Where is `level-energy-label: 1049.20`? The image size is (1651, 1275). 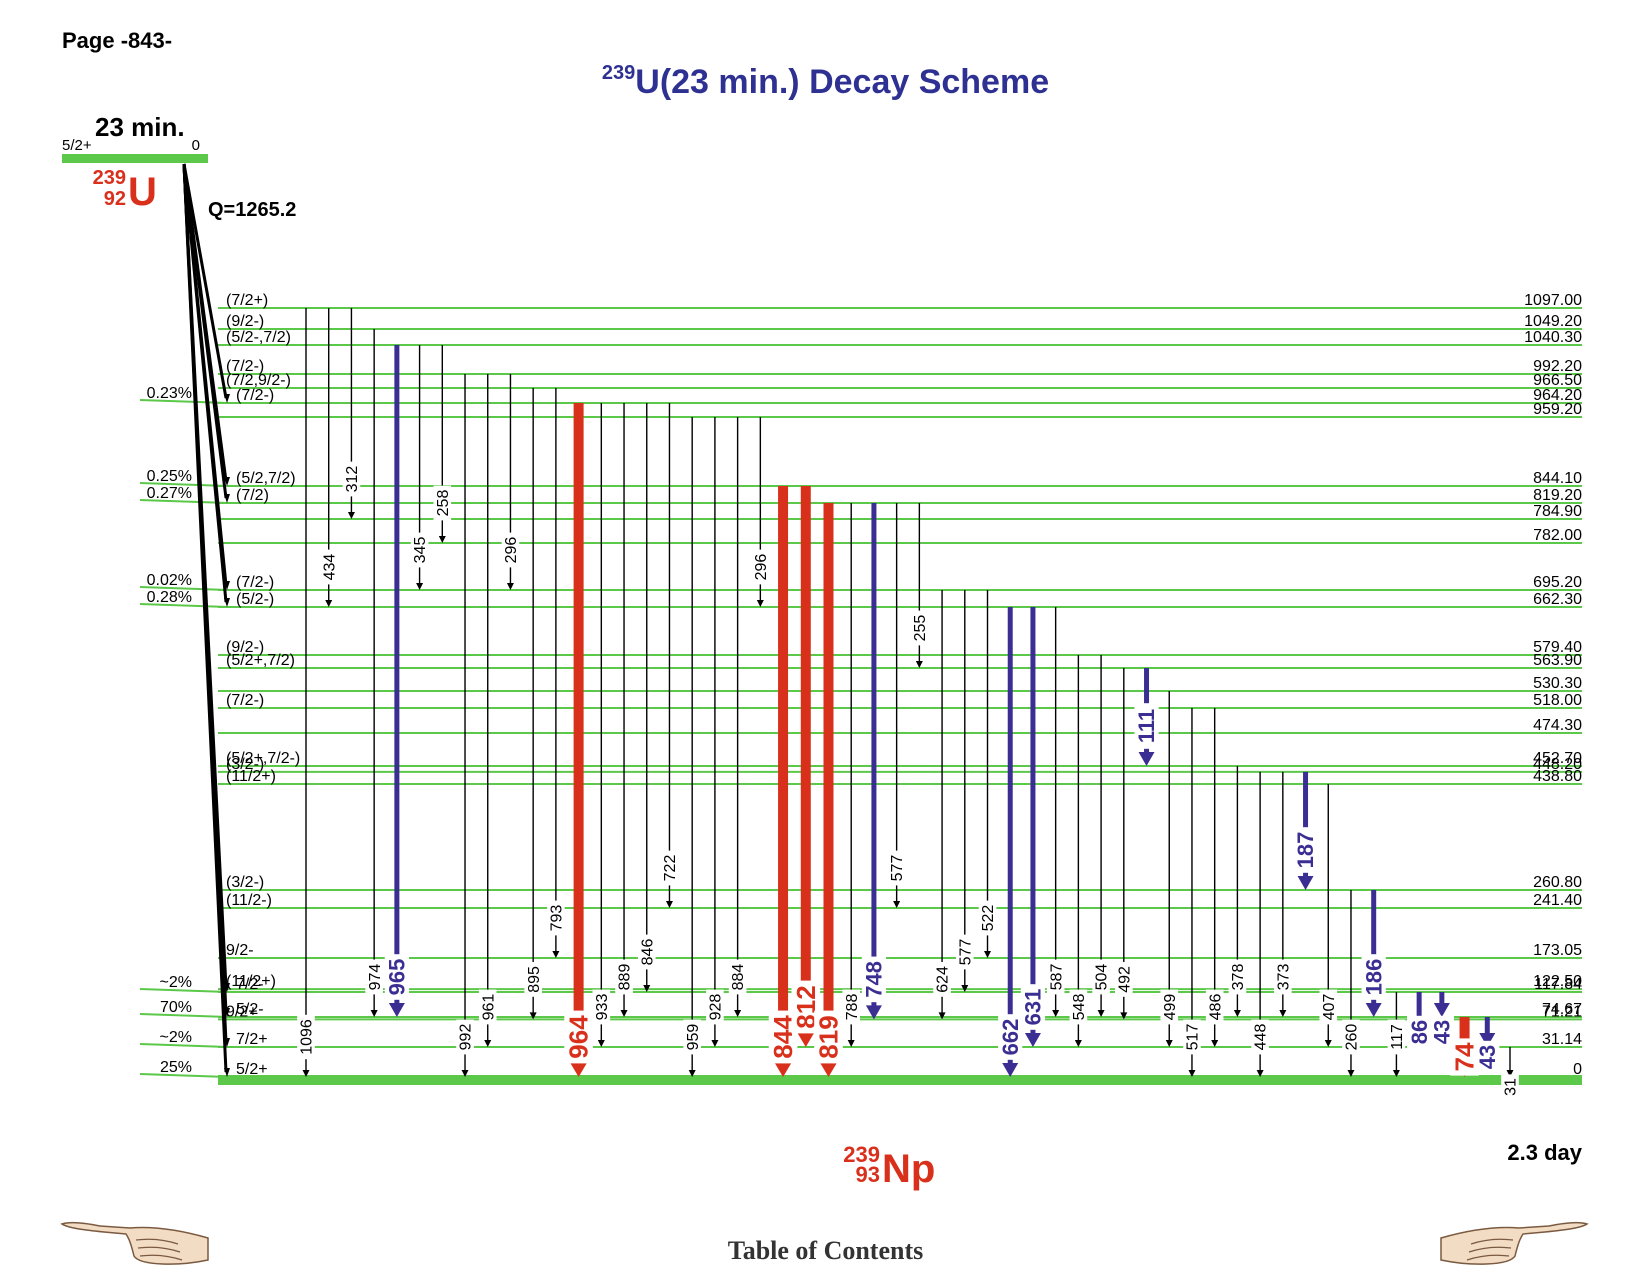
level-energy-label: 1049.20 is located at coordinates (1553, 321).